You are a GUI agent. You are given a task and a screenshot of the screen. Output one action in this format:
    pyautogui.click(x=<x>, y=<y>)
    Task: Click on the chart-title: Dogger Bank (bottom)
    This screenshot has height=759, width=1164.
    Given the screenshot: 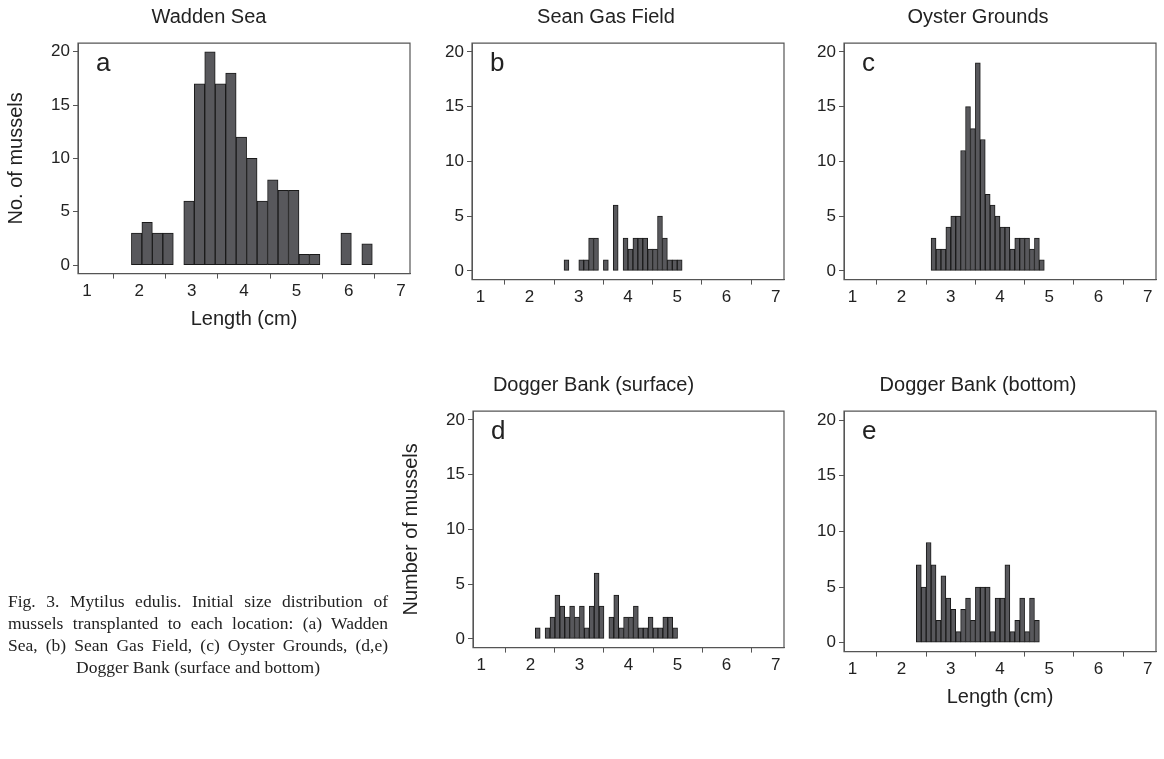 What is the action you would take?
    pyautogui.click(x=978, y=384)
    